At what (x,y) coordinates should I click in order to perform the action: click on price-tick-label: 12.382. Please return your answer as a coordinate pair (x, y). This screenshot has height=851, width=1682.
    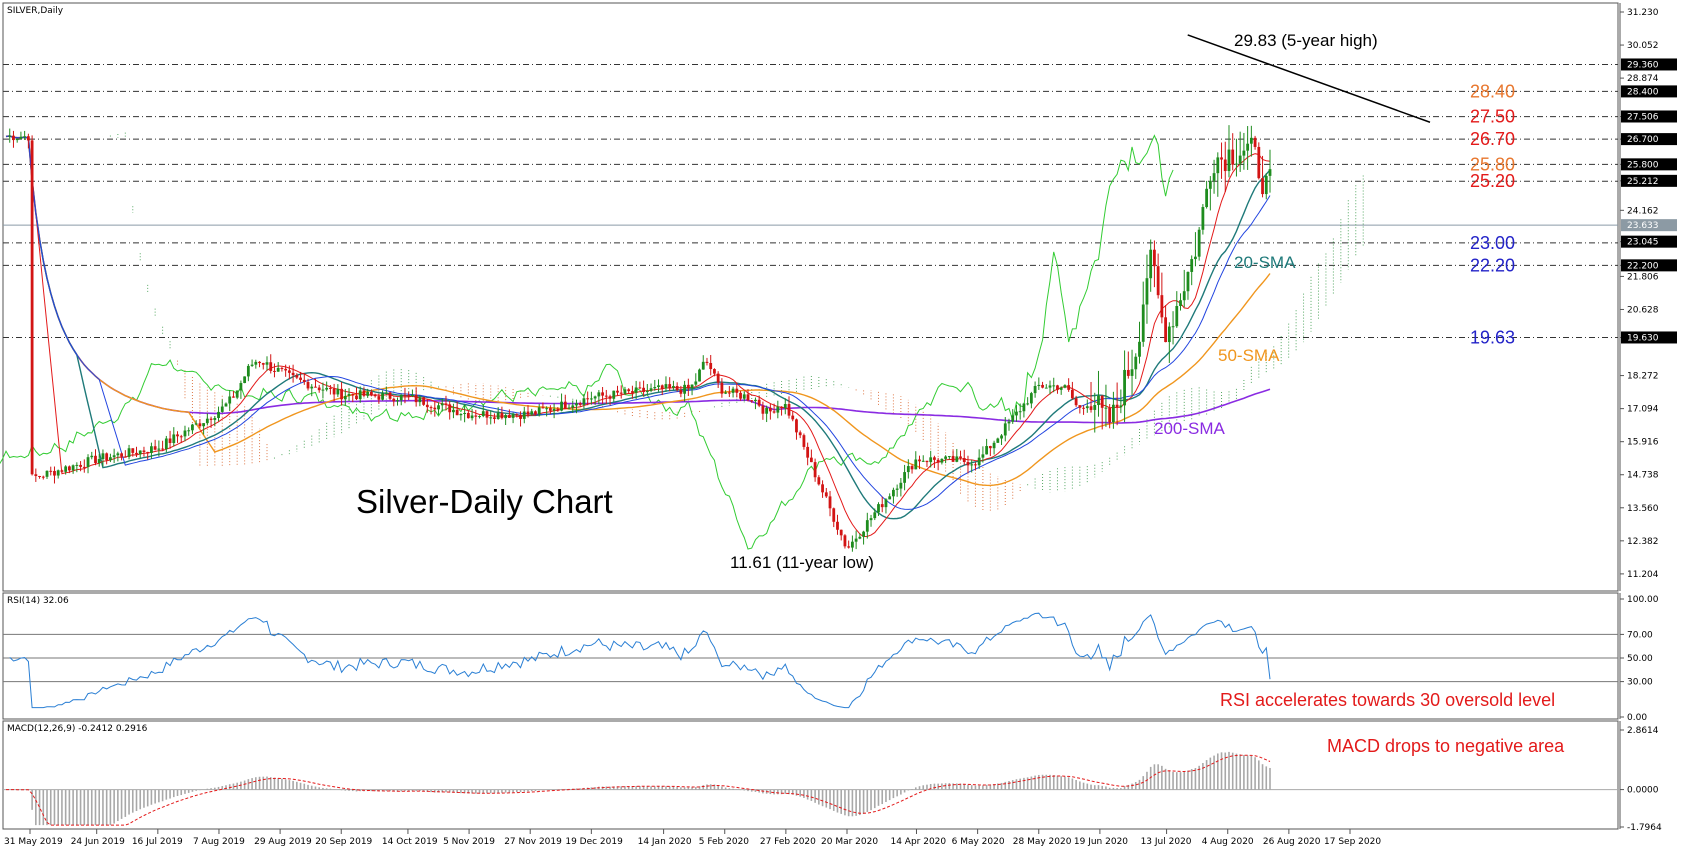
    Looking at the image, I should click on (1643, 542).